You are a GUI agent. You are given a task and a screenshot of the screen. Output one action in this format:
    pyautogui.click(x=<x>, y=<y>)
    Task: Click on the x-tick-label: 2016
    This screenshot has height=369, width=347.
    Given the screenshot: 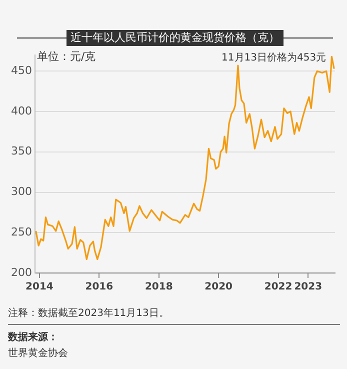 What is the action you would take?
    pyautogui.click(x=99, y=287)
    